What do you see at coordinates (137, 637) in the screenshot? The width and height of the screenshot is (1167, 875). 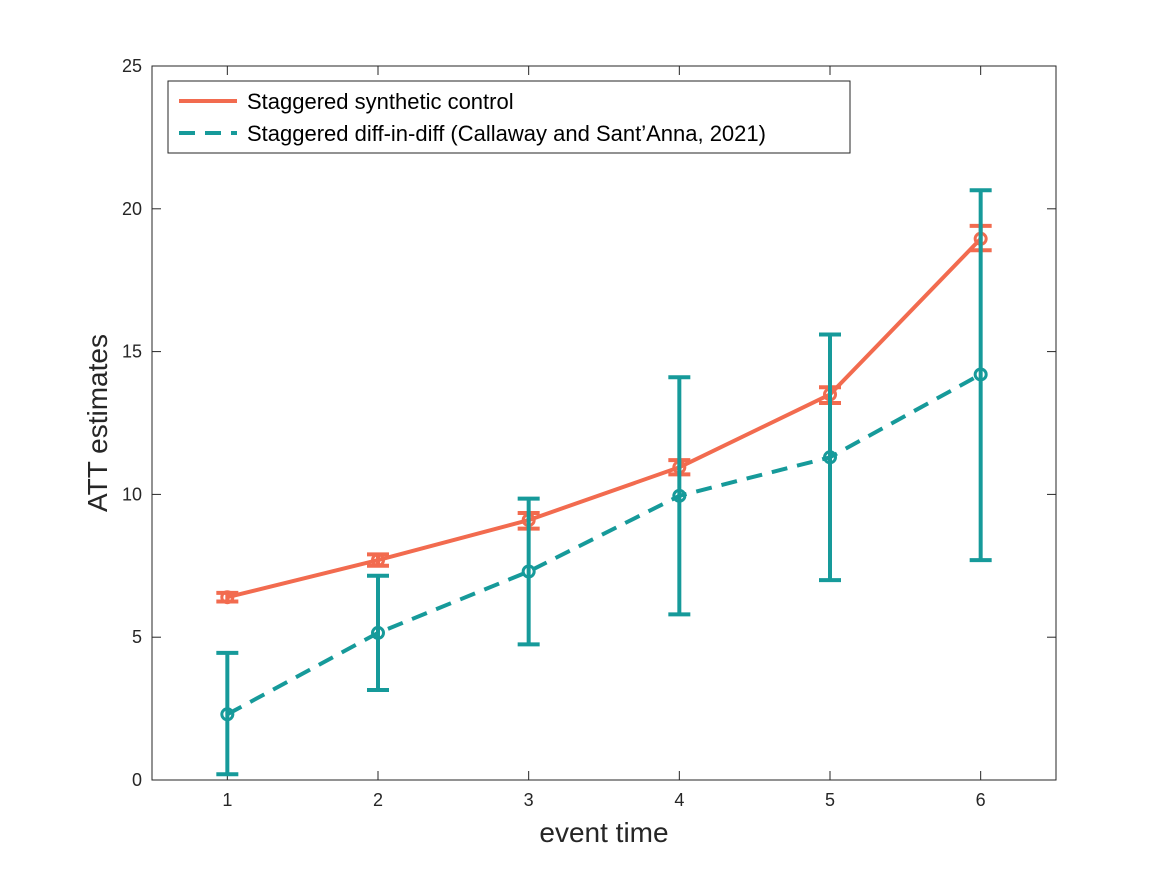 I see `y-tick-label: 5` at bounding box center [137, 637].